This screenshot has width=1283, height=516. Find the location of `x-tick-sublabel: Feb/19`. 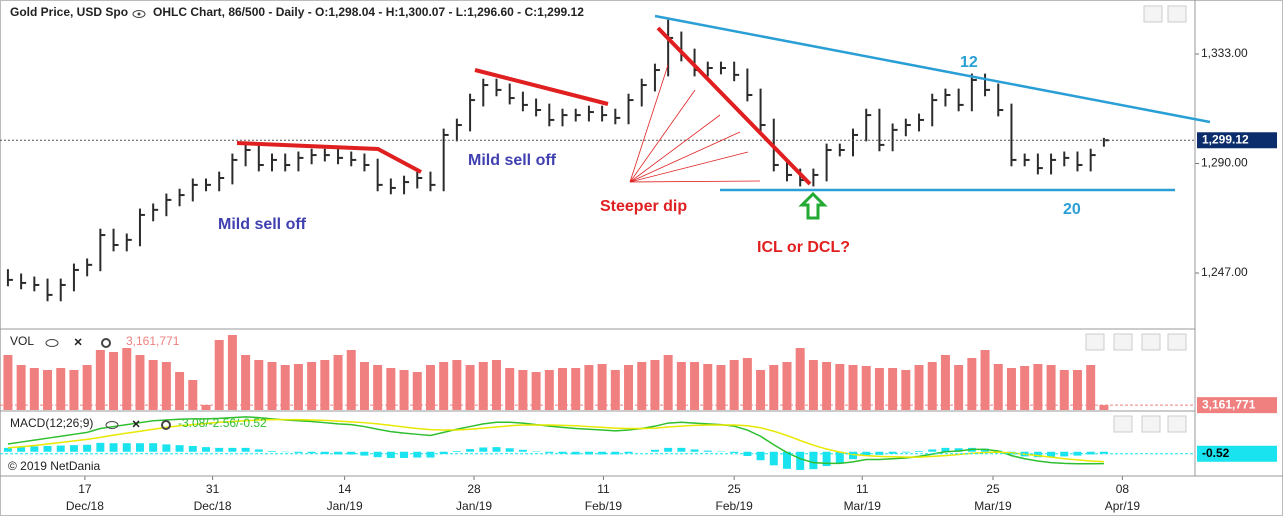

x-tick-sublabel: Feb/19 is located at coordinates (734, 506).